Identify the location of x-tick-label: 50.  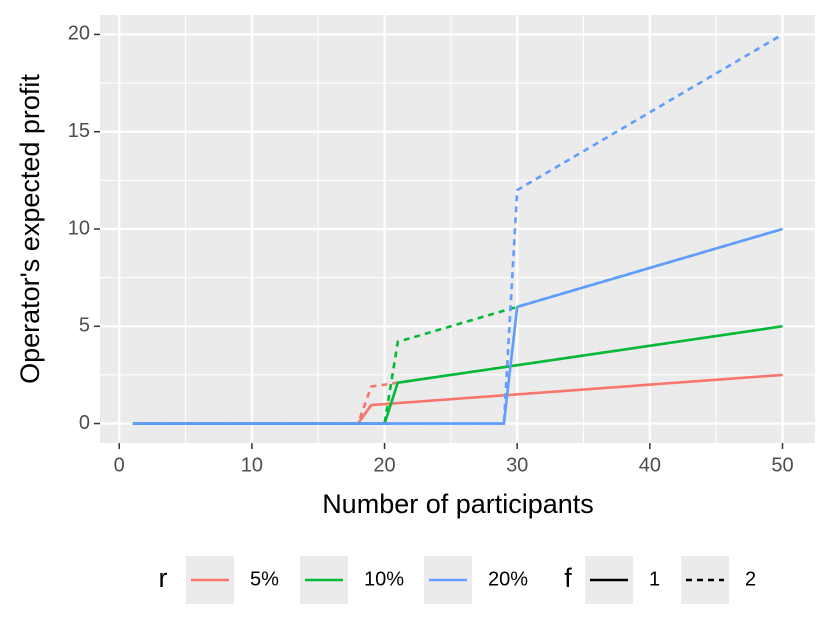
(782, 465).